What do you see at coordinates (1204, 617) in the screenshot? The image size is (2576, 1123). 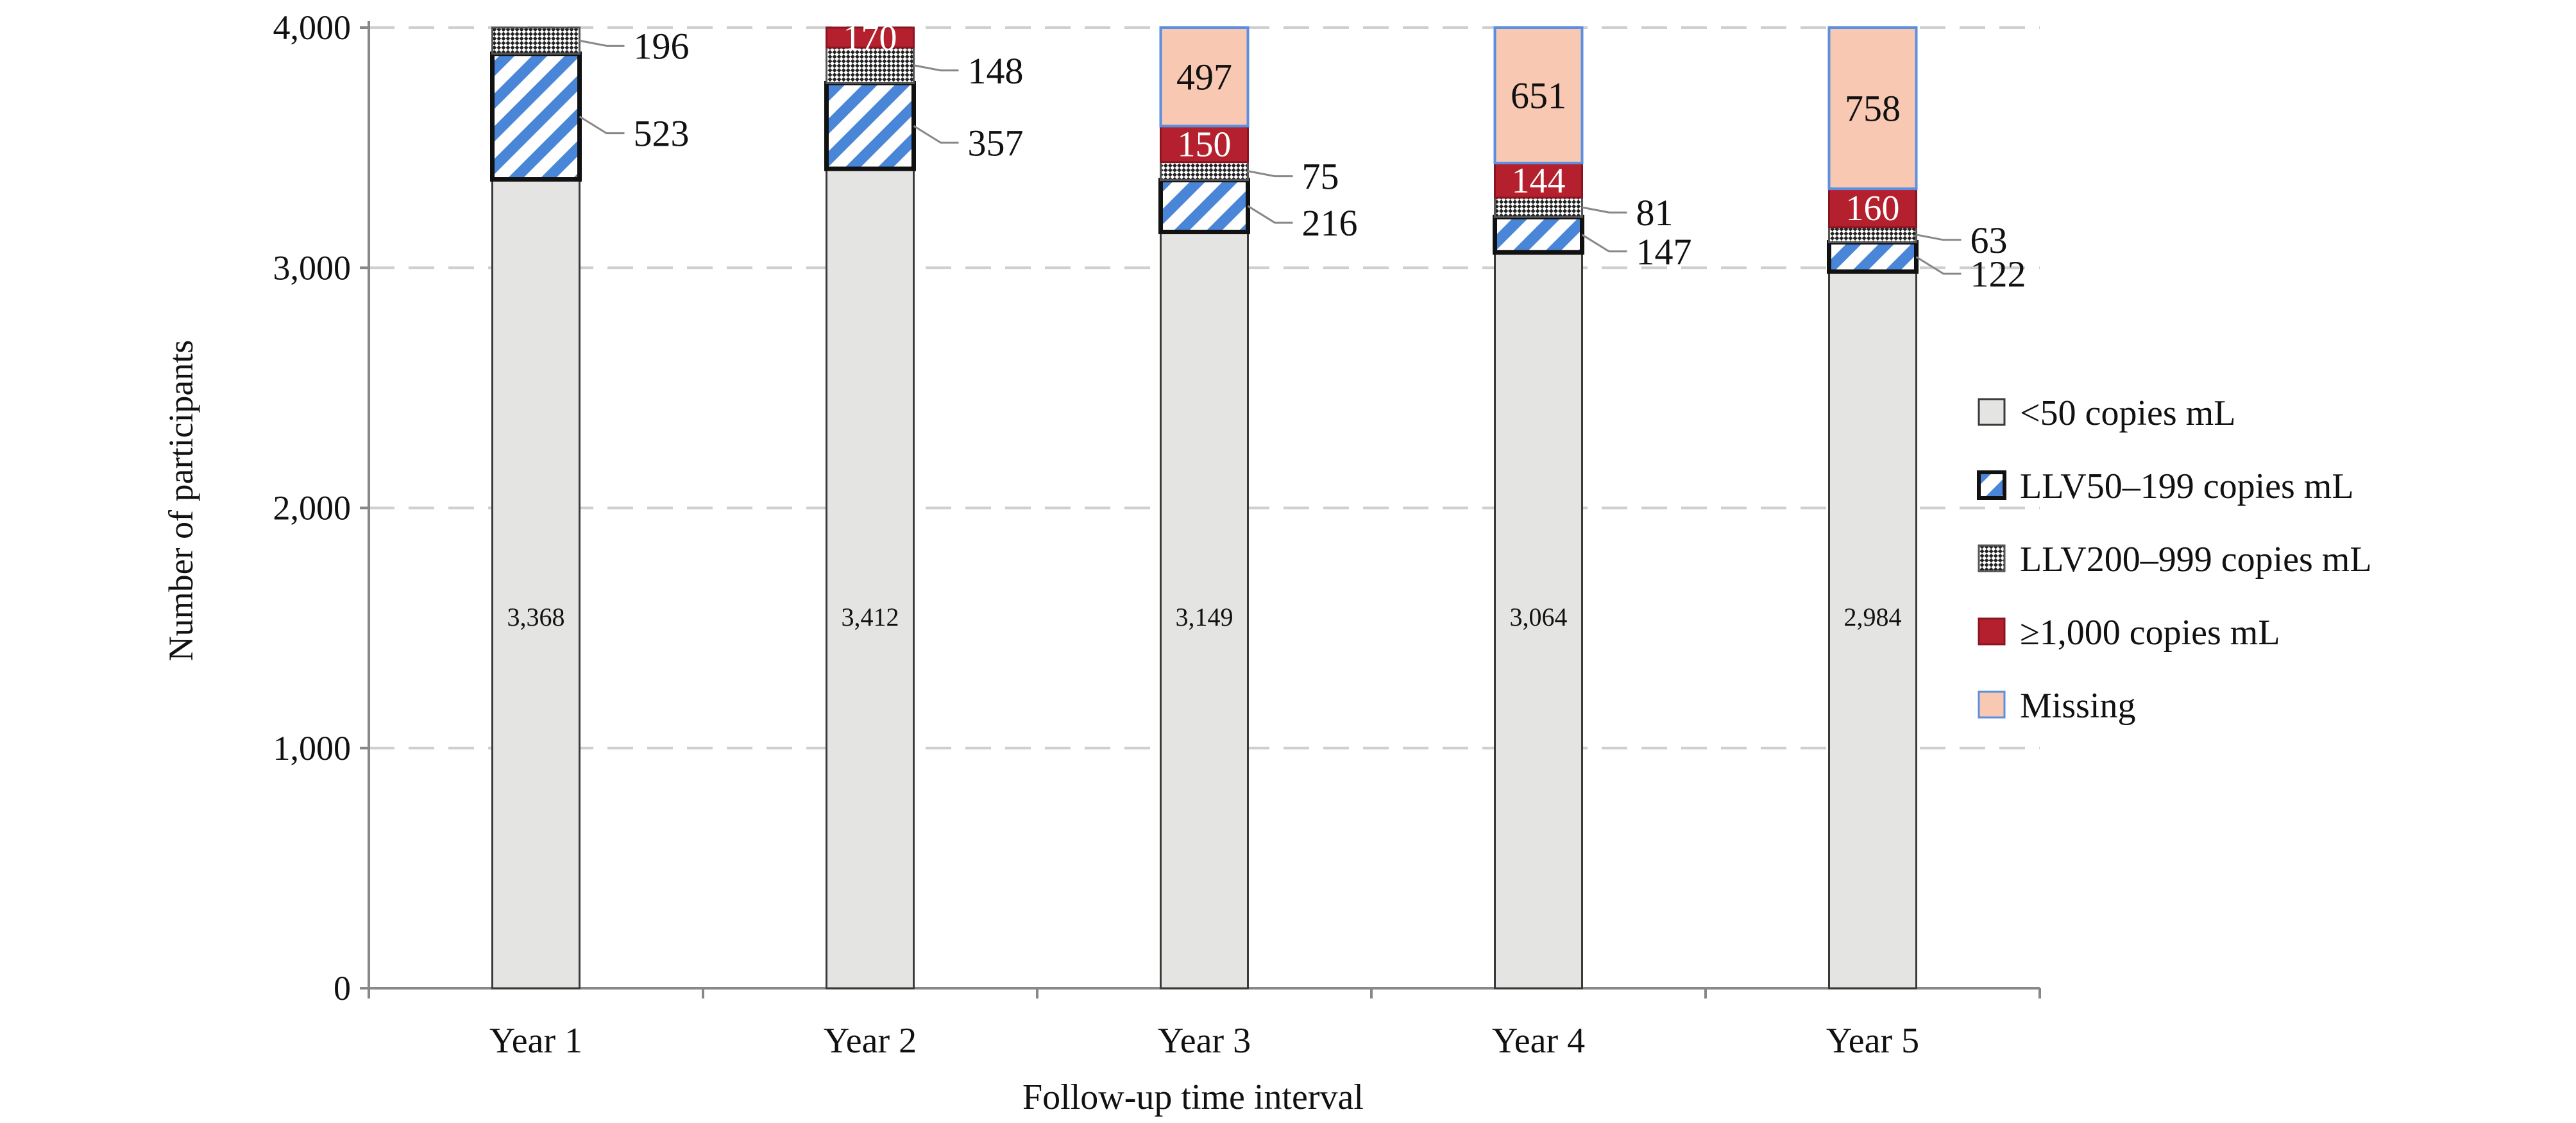 I see `data-label: 3,149` at bounding box center [1204, 617].